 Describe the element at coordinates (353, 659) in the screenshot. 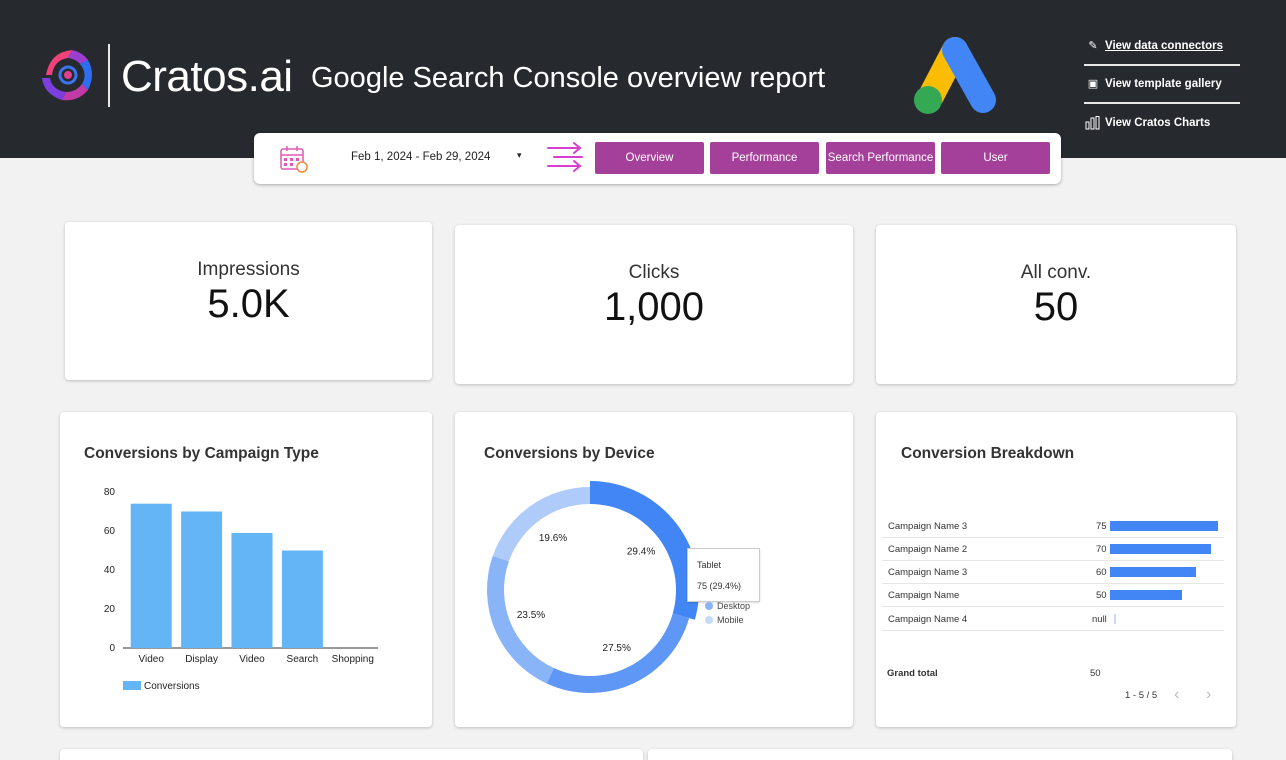

I see `x-tick-label: Shopping` at that location.